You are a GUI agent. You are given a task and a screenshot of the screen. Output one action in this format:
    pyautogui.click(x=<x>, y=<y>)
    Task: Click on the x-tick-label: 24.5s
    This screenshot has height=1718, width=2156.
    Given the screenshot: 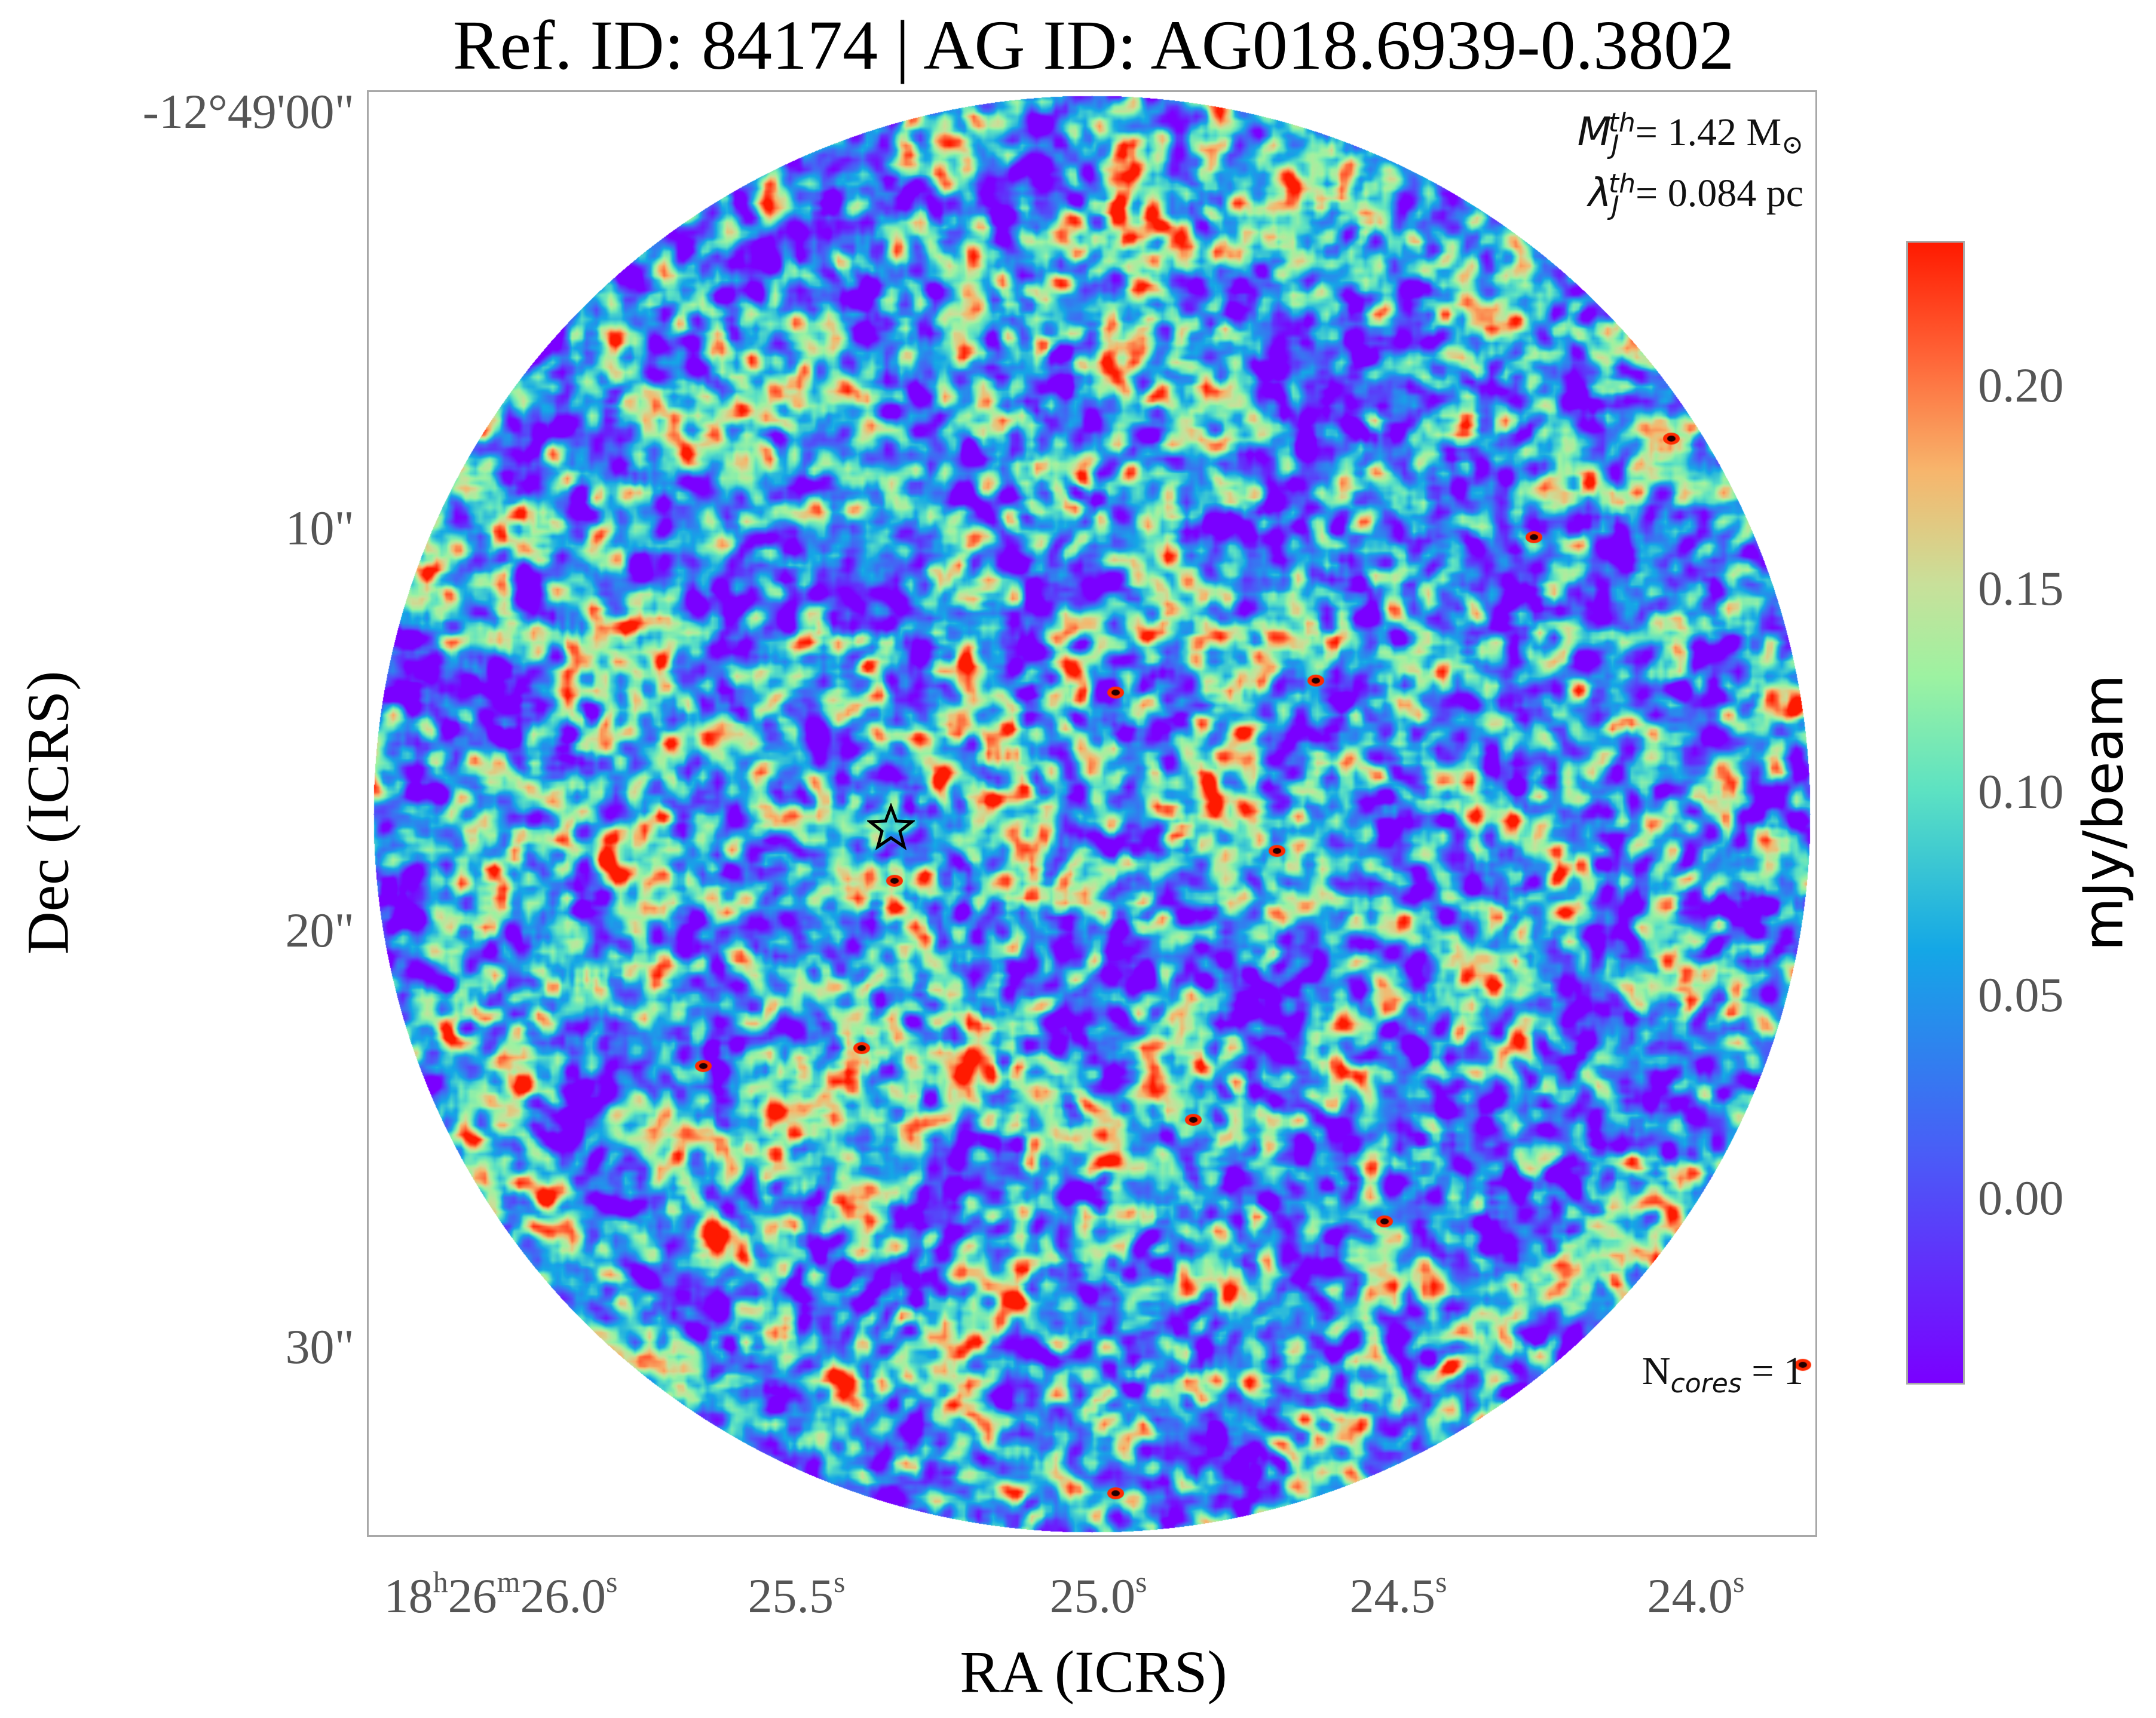 What is the action you would take?
    pyautogui.click(x=1398, y=1594)
    